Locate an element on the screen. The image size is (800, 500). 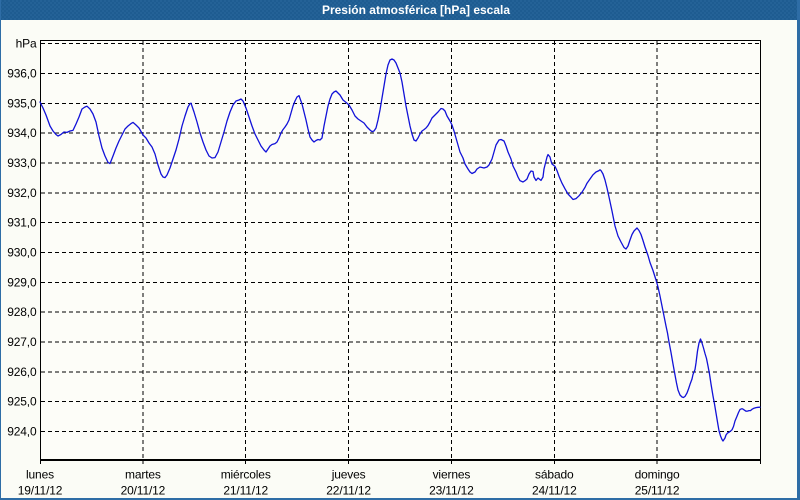
svg-text: 929,0 is located at coordinates (22, 282).